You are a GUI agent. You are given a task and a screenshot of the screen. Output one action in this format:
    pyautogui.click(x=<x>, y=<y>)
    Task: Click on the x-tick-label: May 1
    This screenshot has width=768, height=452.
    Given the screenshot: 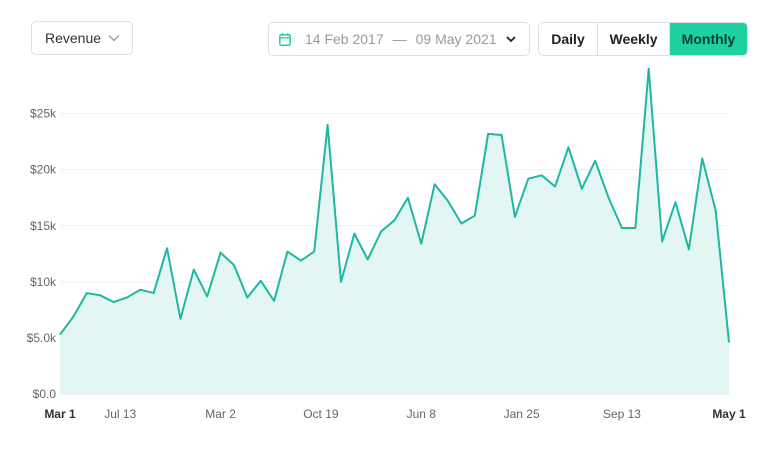 What is the action you would take?
    pyautogui.click(x=729, y=414)
    